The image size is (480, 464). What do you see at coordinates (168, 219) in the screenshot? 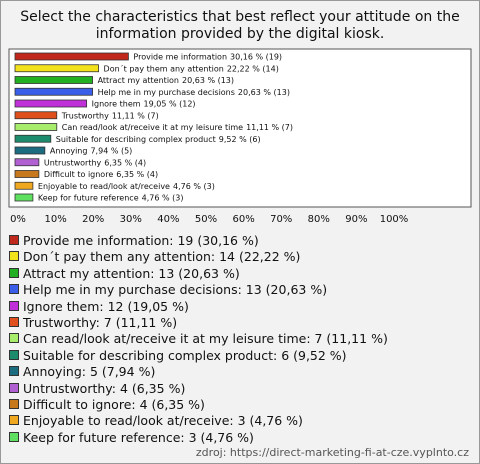
I see `x-tick-label: 40%` at bounding box center [168, 219].